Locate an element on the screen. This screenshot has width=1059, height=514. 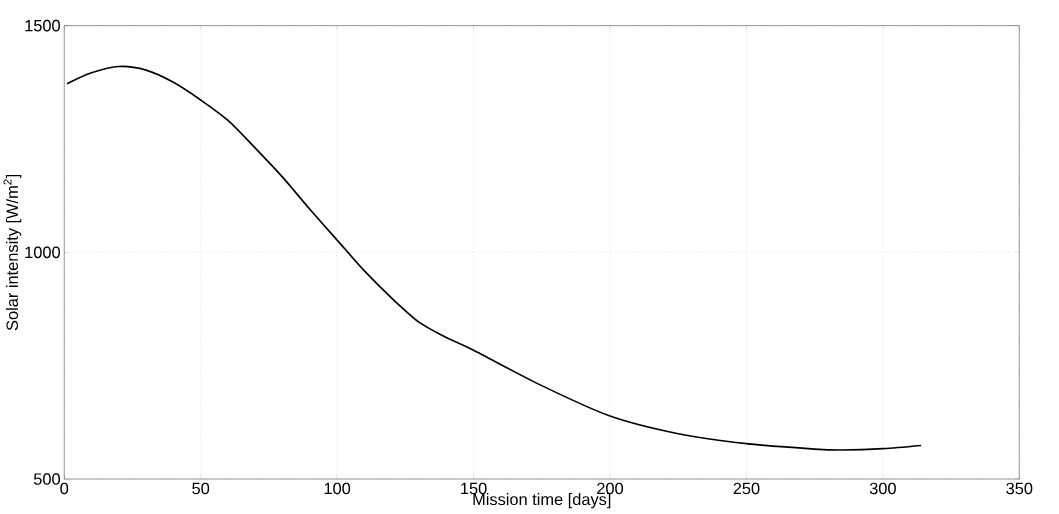
y-axis-title: Solar intensity [W/m$^{2}$] is located at coordinates (12, 253).